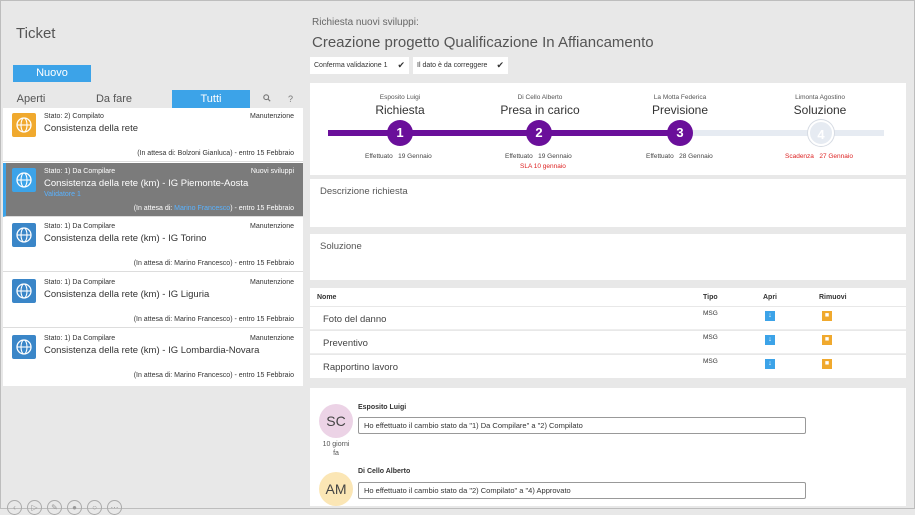 This screenshot has height=515, width=915. Describe the element at coordinates (539, 133) in the screenshot. I see `stage-2-circle: 2` at that location.